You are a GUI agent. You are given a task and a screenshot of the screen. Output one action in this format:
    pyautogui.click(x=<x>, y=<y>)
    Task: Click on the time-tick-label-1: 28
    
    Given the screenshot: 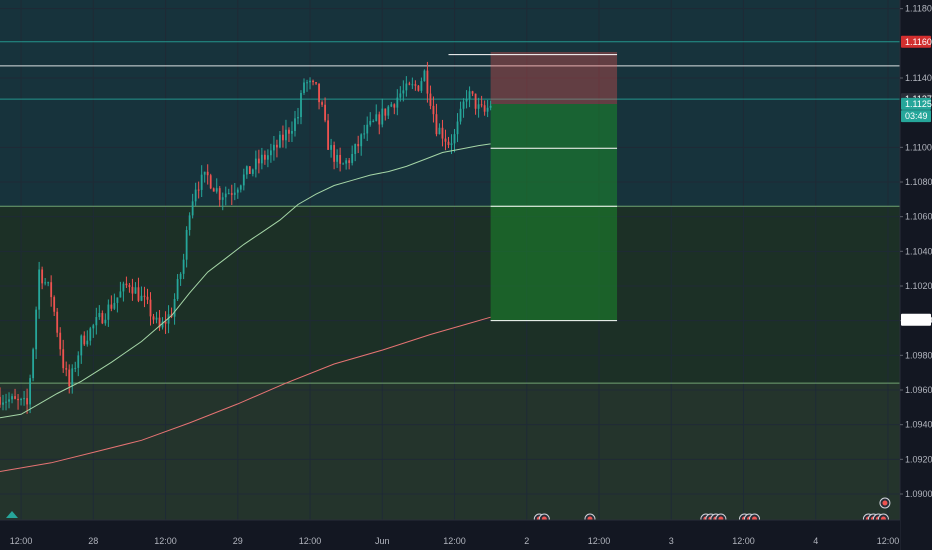 What is the action you would take?
    pyautogui.click(x=93, y=541)
    